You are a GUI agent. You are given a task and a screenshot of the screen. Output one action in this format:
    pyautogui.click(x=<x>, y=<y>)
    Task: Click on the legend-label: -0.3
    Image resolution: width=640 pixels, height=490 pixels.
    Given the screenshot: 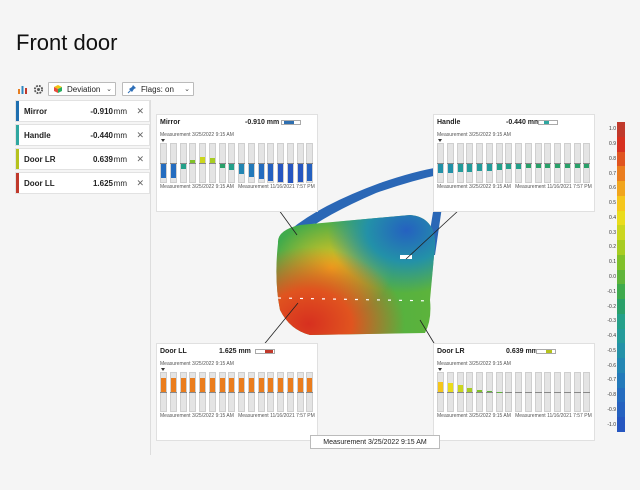 What is the action you would take?
    pyautogui.click(x=611, y=321)
    